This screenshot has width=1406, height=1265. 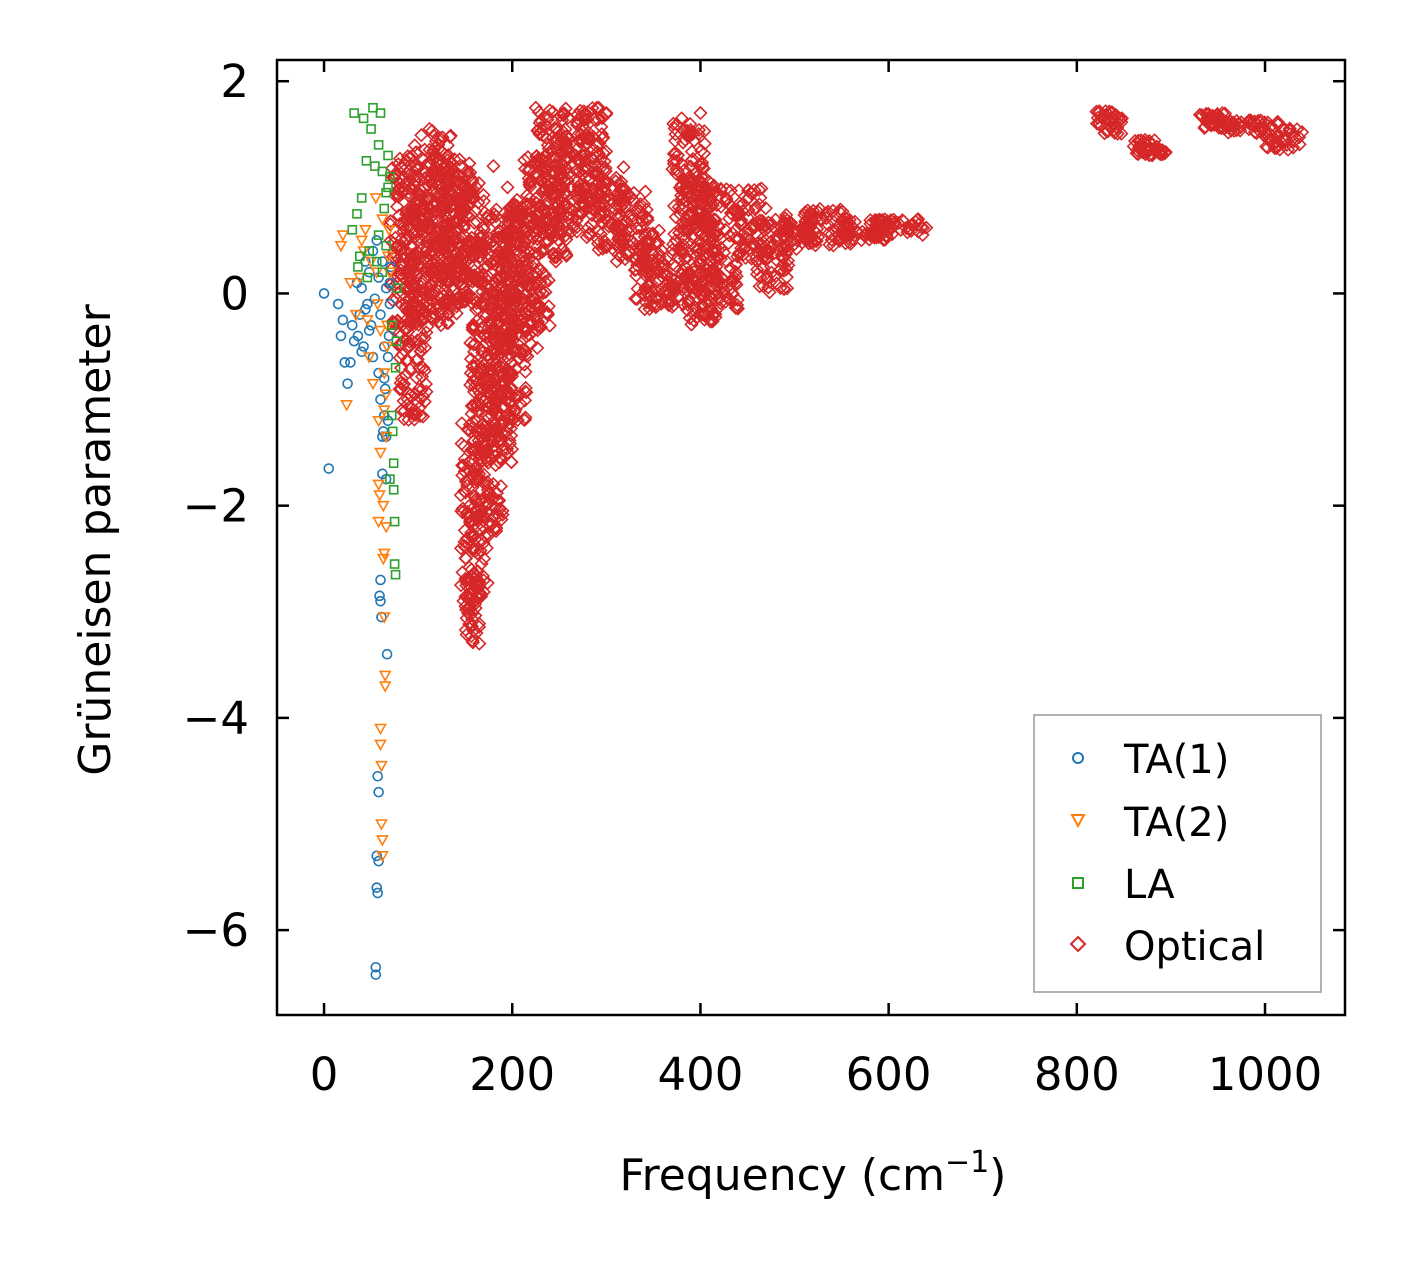 What do you see at coordinates (1077, 1074) in the screenshot?
I see `x-tick-label: 800` at bounding box center [1077, 1074].